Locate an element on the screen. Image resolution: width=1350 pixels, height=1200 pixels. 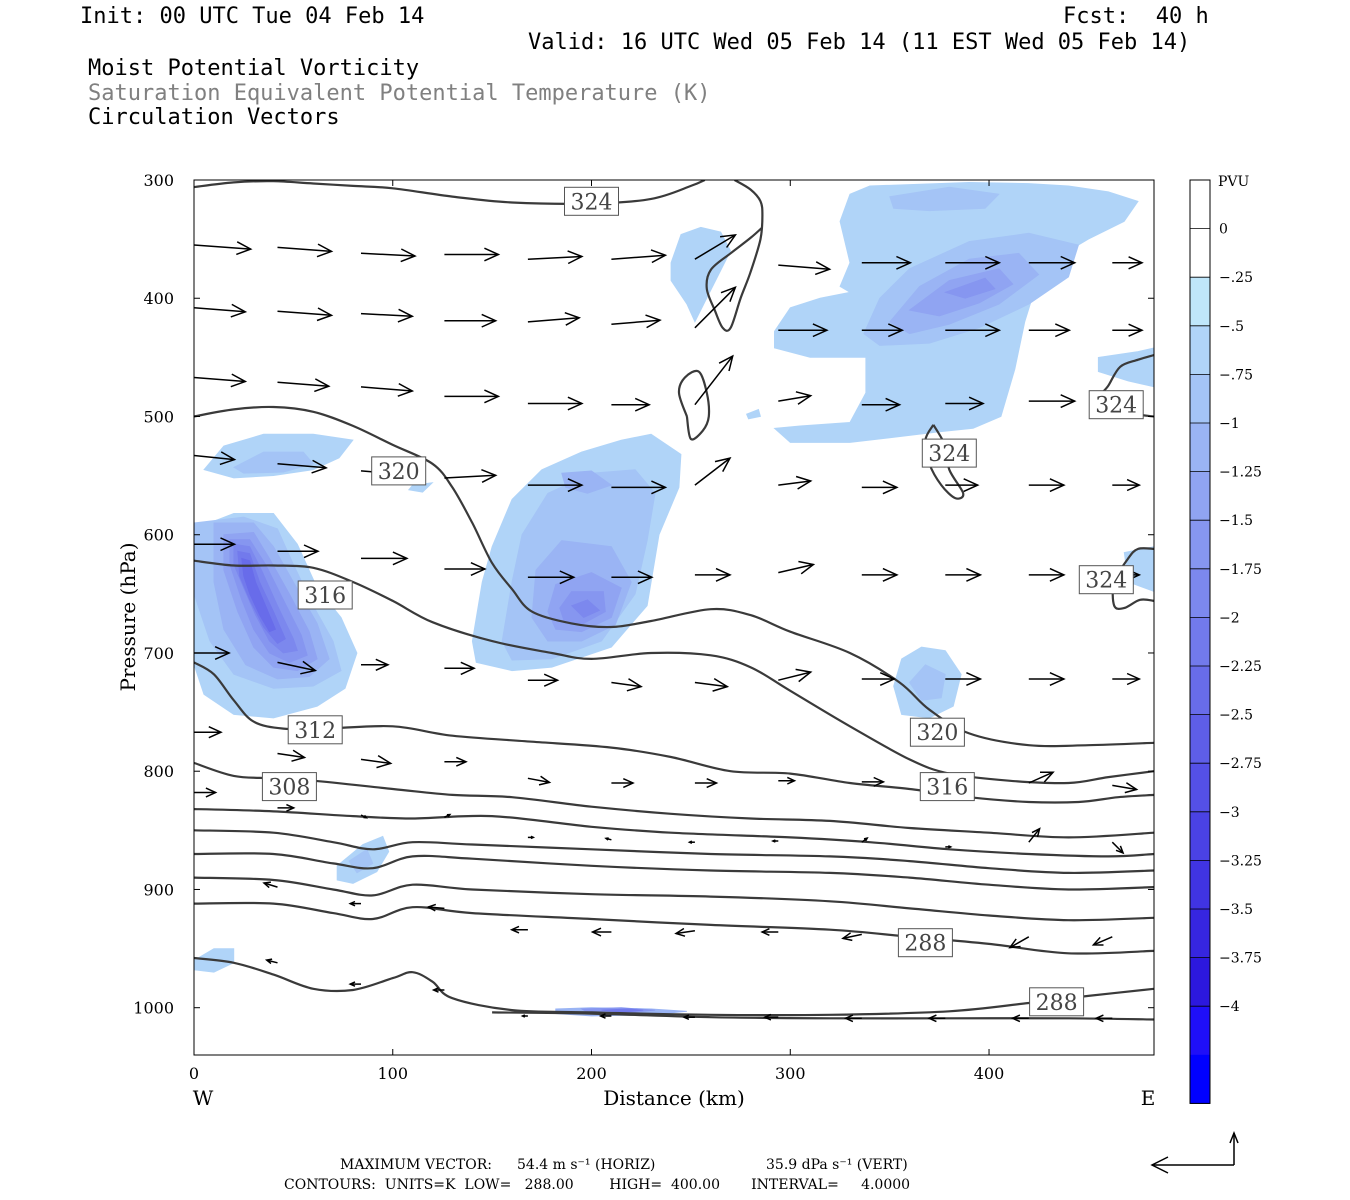
contour-label: 324 is located at coordinates (1106, 580).